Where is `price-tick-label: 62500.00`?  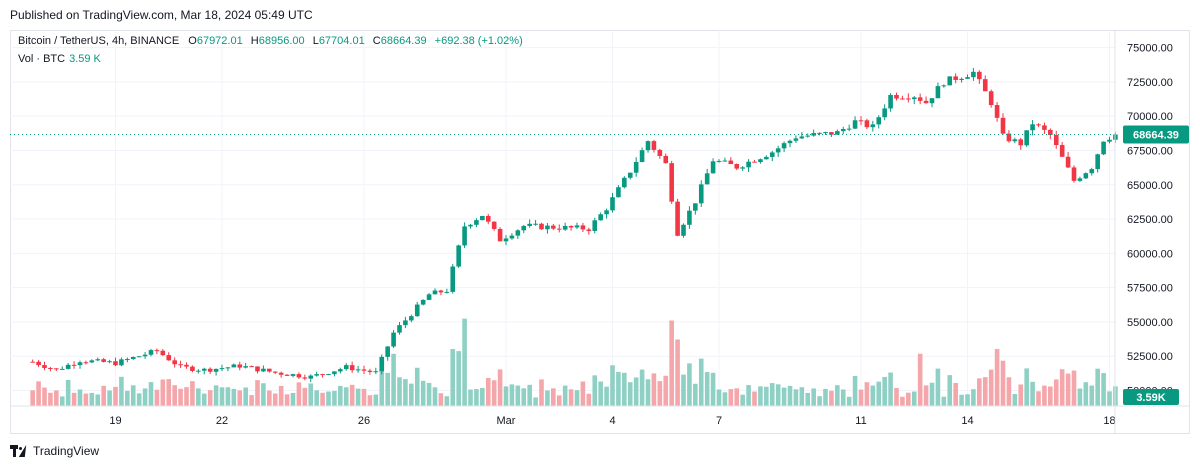 price-tick-label: 62500.00 is located at coordinates (1150, 220).